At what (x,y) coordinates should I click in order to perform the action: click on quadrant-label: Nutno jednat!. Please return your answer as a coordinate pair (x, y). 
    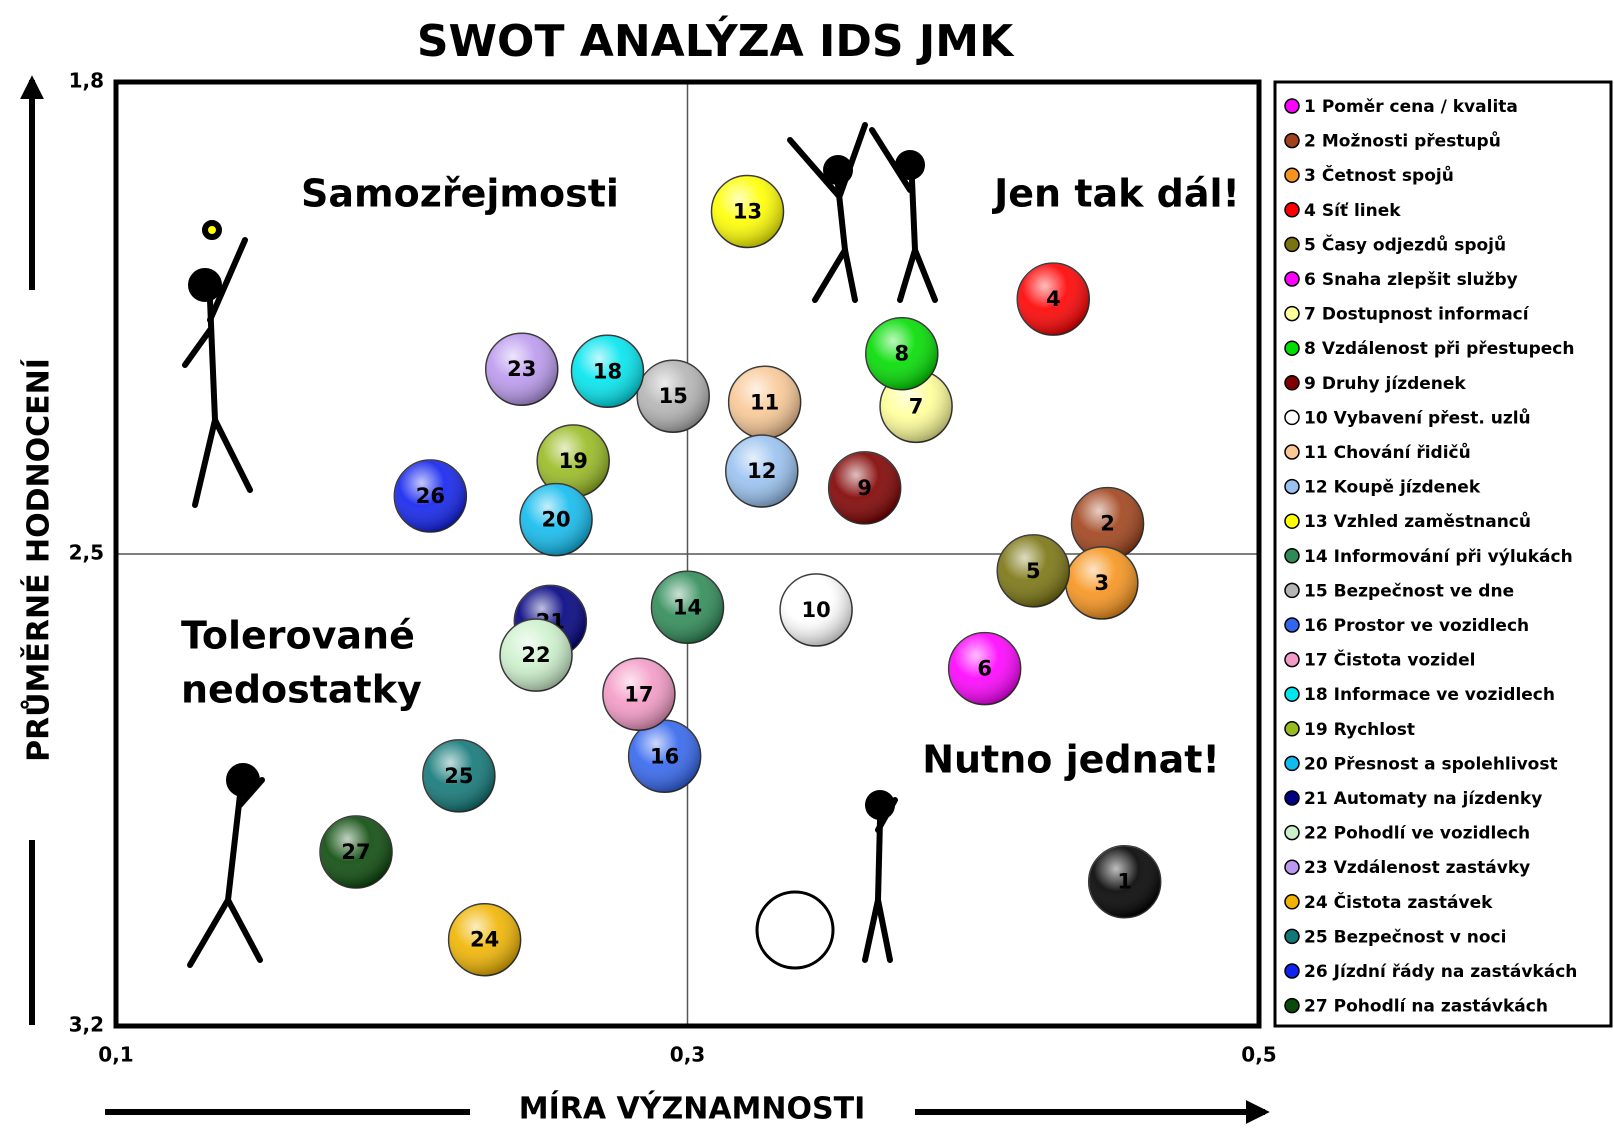
    Looking at the image, I should click on (1071, 760).